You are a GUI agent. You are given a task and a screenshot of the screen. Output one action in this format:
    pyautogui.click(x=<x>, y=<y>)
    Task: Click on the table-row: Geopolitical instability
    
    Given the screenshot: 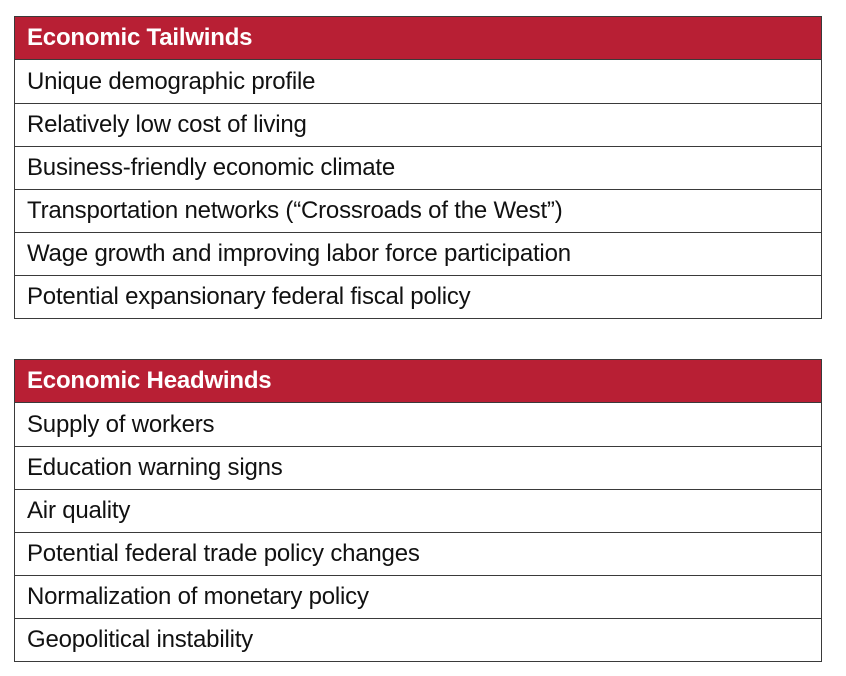 What is the action you would take?
    pyautogui.click(x=418, y=639)
    